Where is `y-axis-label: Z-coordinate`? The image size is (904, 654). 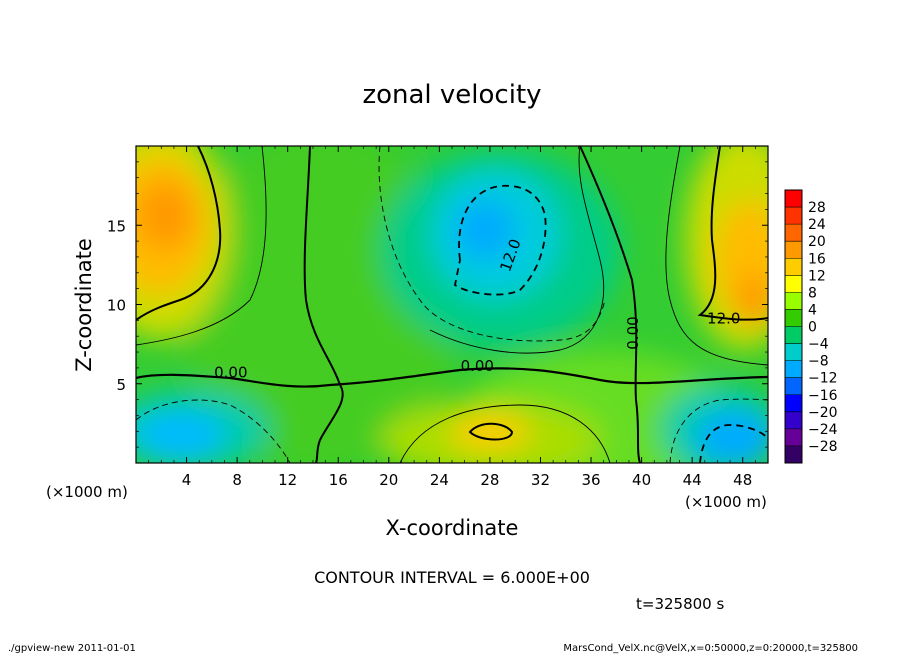 y-axis-label: Z-coordinate is located at coordinates (84, 305).